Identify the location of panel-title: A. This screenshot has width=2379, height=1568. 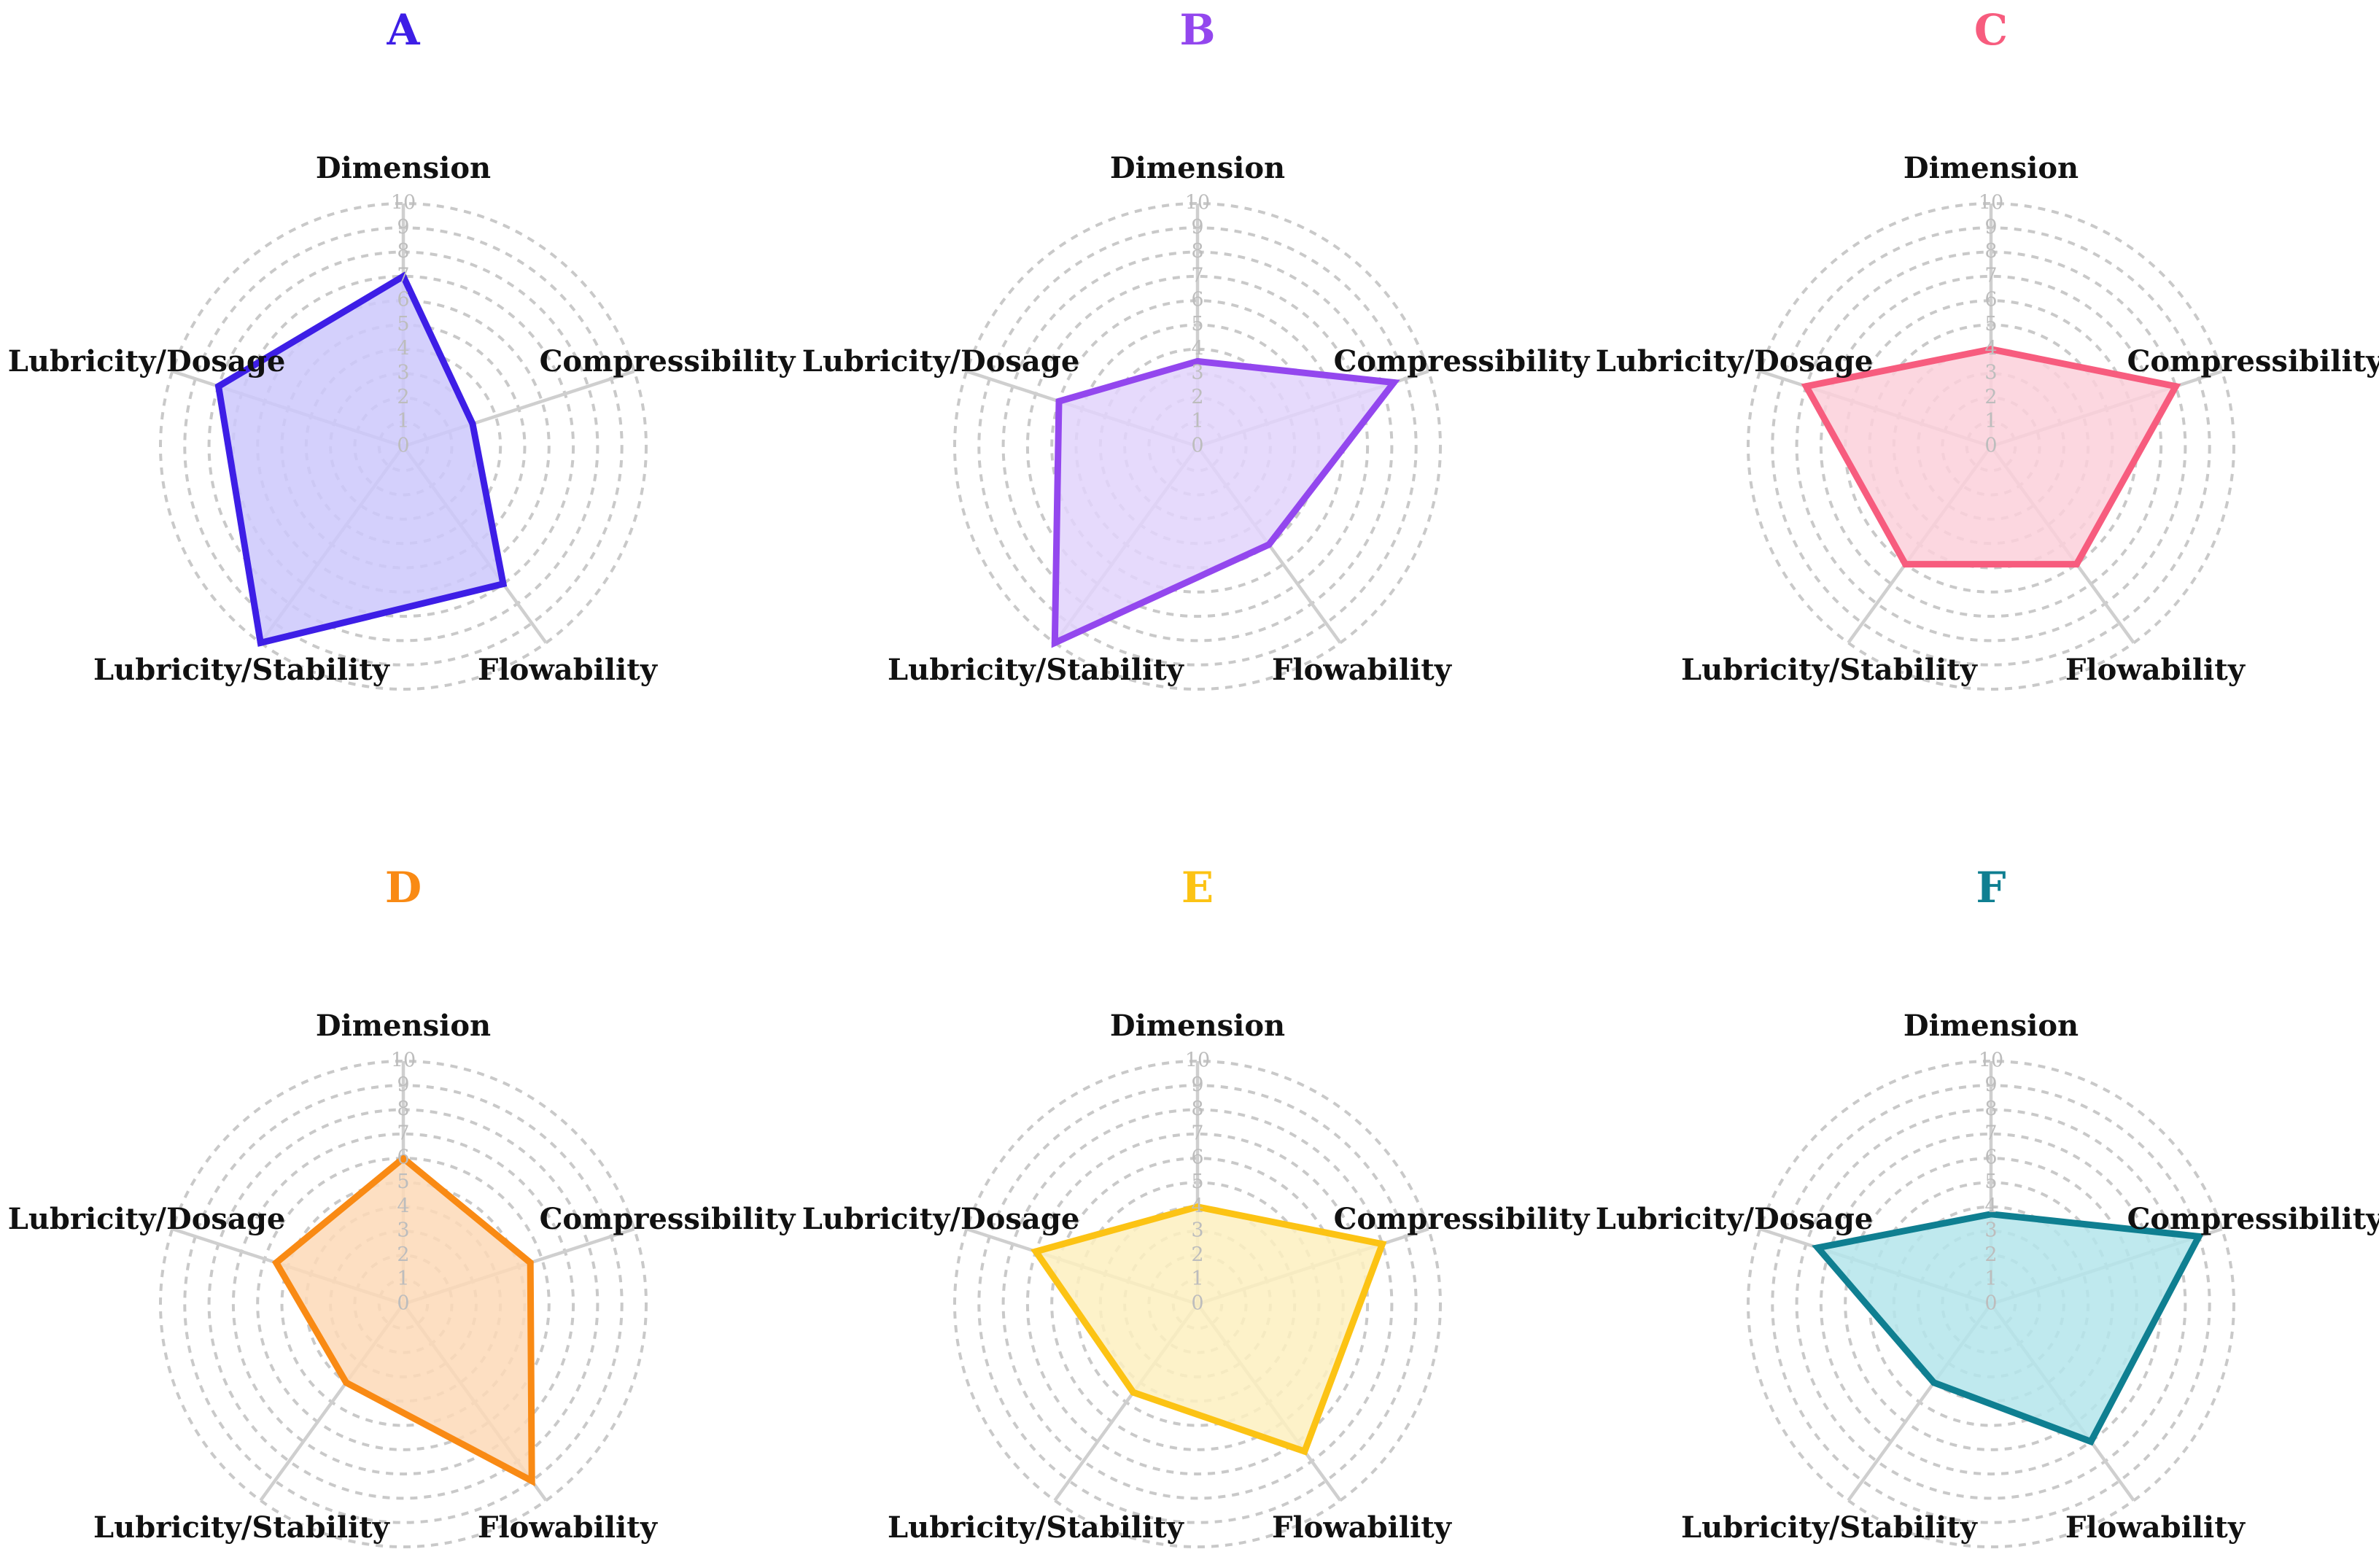
(403, 30).